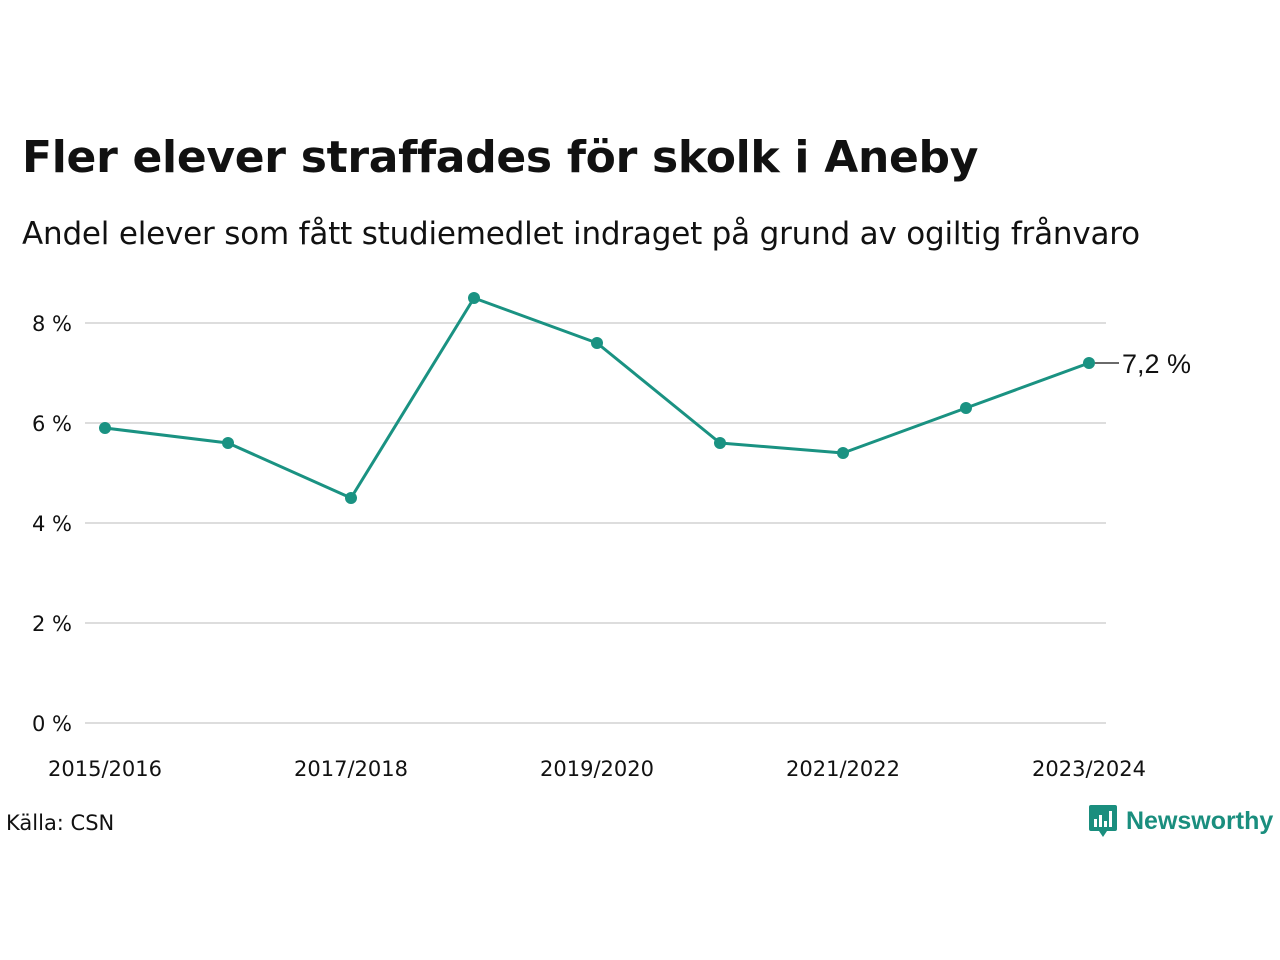 The width and height of the screenshot is (1280, 960). I want to click on y-tick-label: 6 %, so click(52, 424).